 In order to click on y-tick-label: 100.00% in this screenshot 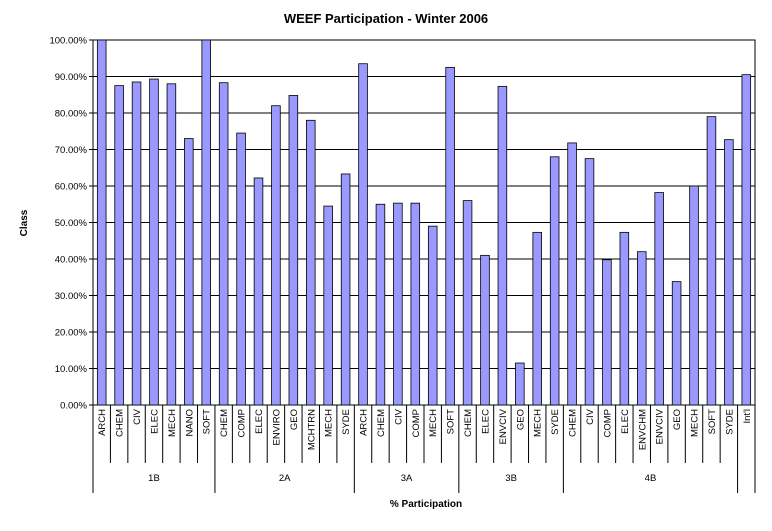, I will do `click(68, 41)`.